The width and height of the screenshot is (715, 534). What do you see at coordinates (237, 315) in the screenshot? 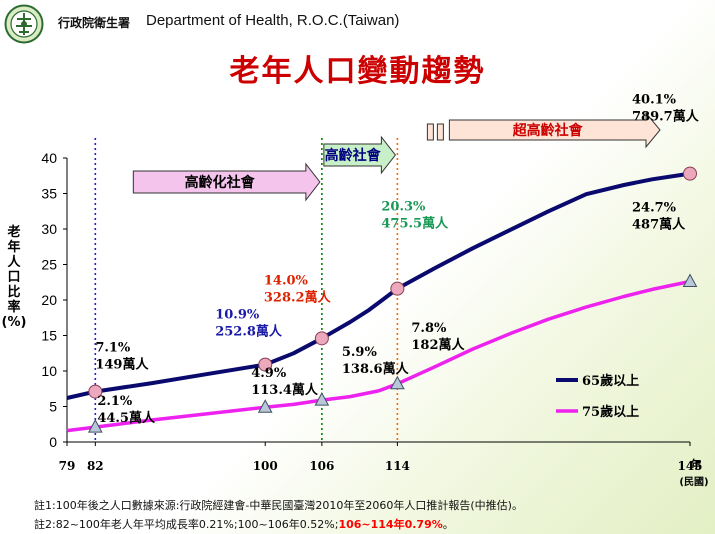
I see `rate-label-65: 10.9%` at bounding box center [237, 315].